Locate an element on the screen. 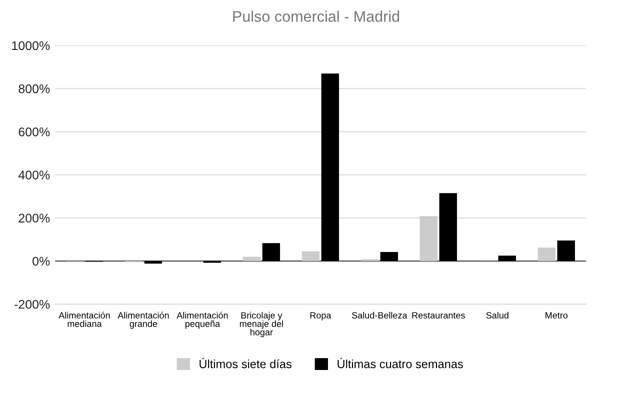  x-tick-label: Salud-Belleza is located at coordinates (380, 315).